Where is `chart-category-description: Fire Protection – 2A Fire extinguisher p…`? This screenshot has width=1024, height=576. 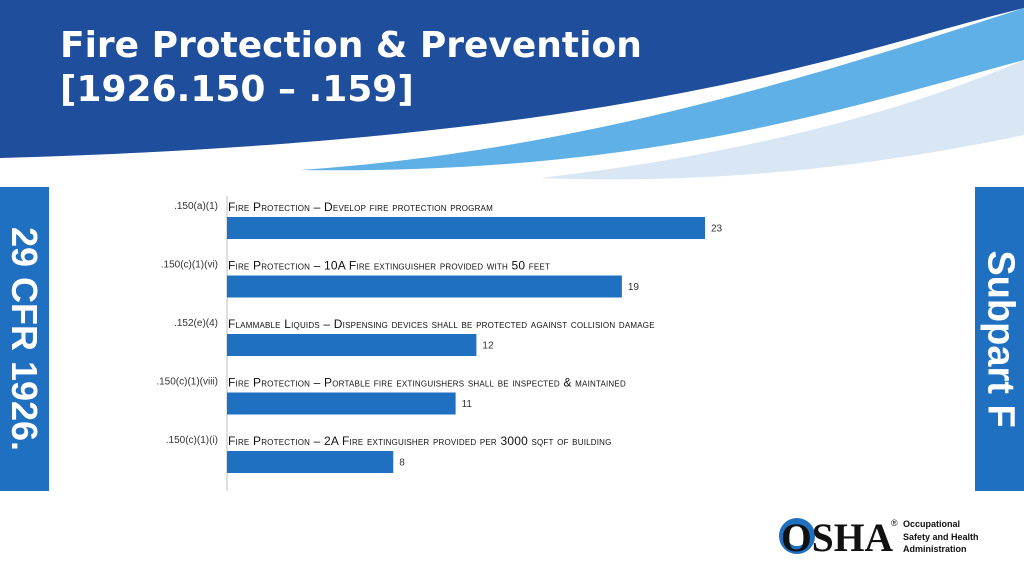 chart-category-description: Fire Protection – 2A Fire extinguisher p… is located at coordinates (420, 441).